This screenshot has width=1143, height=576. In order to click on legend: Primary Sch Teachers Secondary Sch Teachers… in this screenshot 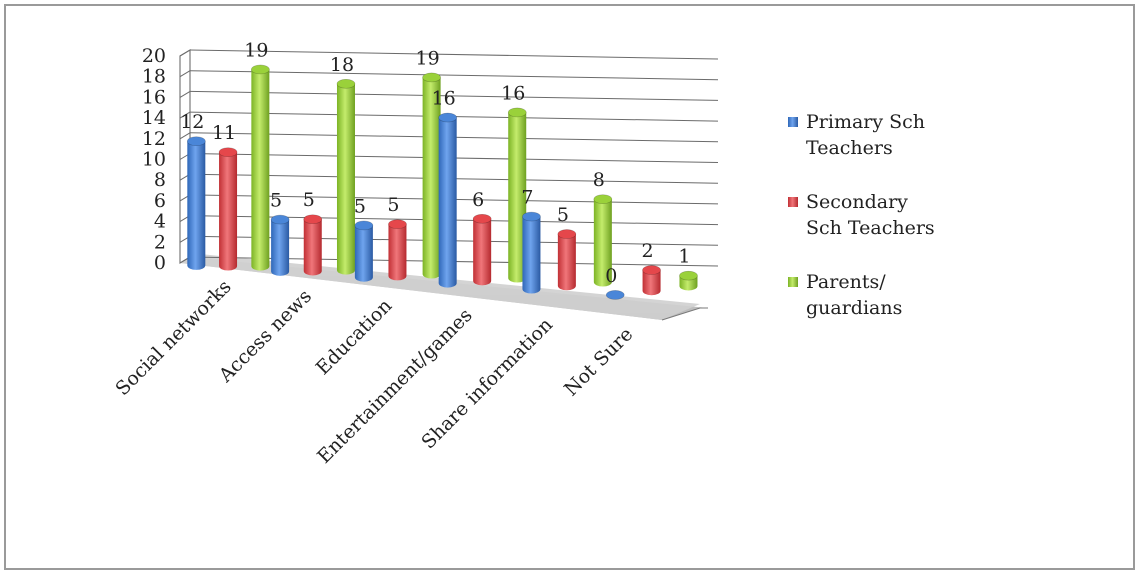, I will do `click(861, 215)`.